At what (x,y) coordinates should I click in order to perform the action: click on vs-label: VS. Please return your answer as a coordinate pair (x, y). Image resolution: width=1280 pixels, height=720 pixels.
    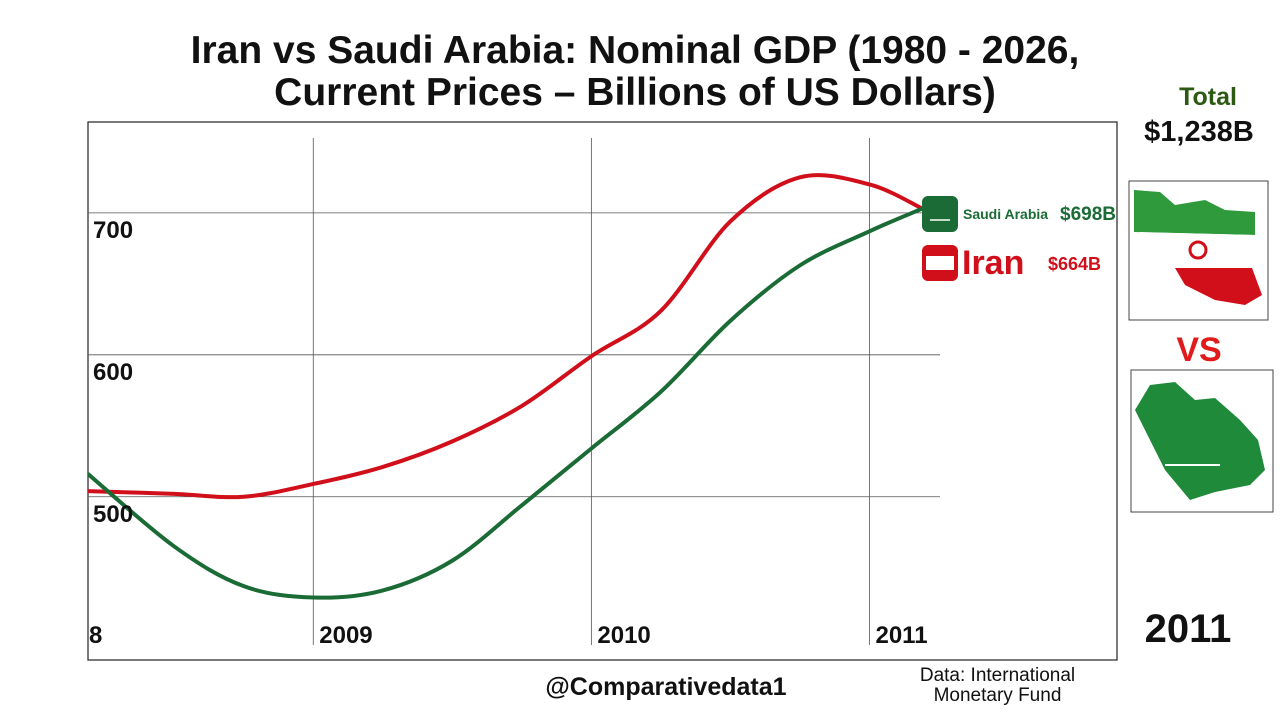
    Looking at the image, I should click on (1198, 350).